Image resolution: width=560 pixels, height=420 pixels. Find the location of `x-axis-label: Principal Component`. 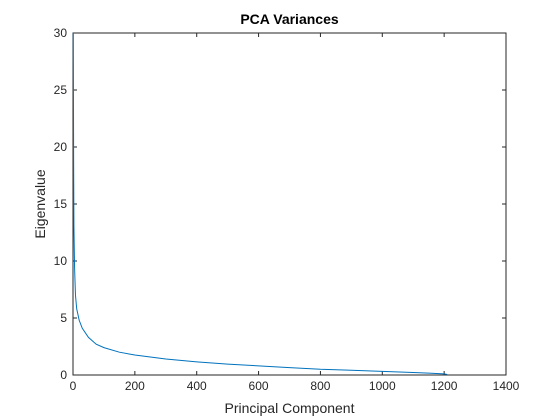

x-axis-label: Principal Component is located at coordinates (290, 408).